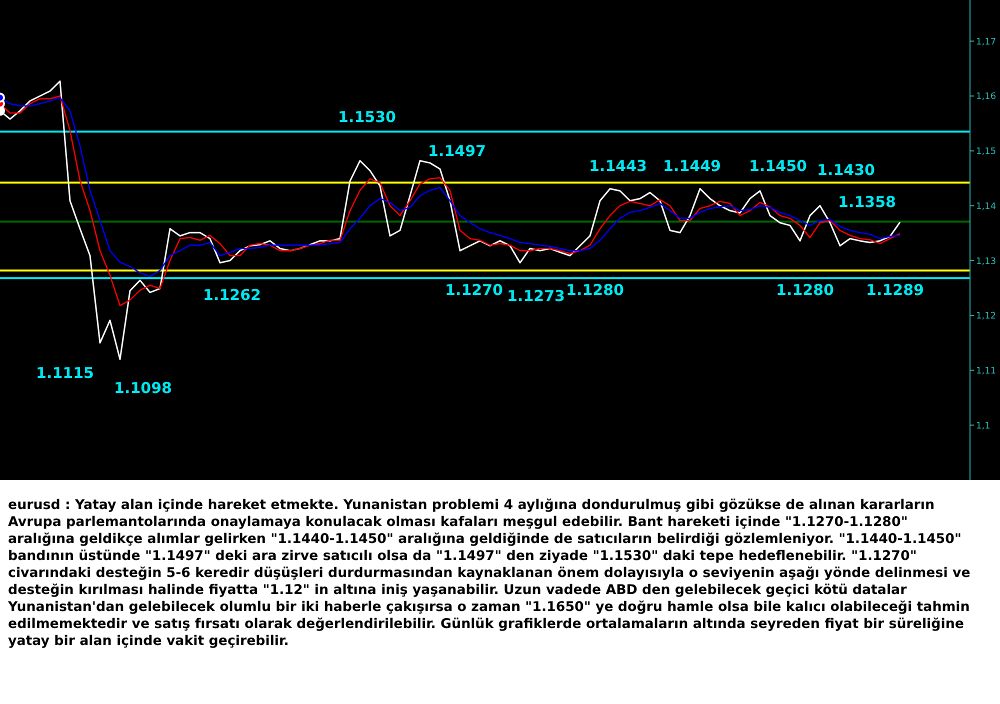  What do you see at coordinates (457, 151) in the screenshot?
I see `annotation: 1.1497` at bounding box center [457, 151].